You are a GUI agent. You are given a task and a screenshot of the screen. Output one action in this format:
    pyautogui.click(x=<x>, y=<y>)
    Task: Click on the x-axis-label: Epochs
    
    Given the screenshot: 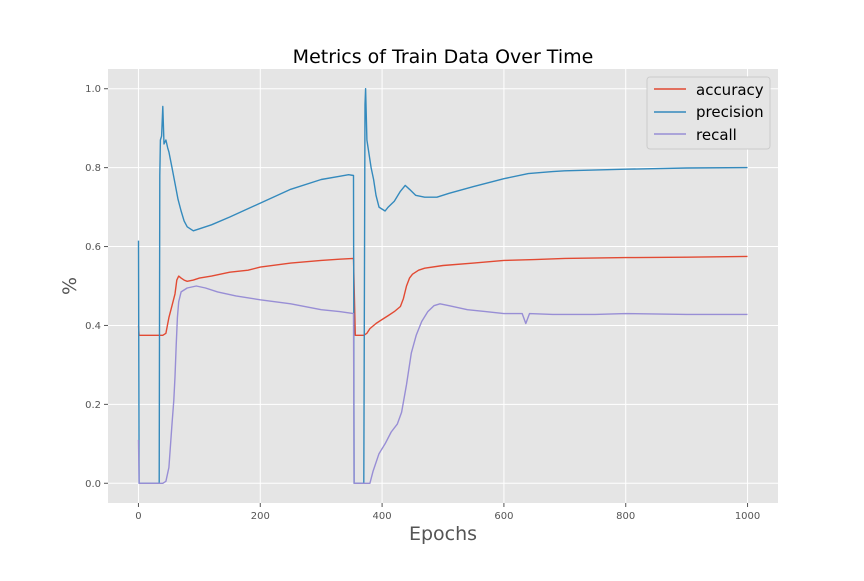 What is the action you would take?
    pyautogui.click(x=443, y=534)
    